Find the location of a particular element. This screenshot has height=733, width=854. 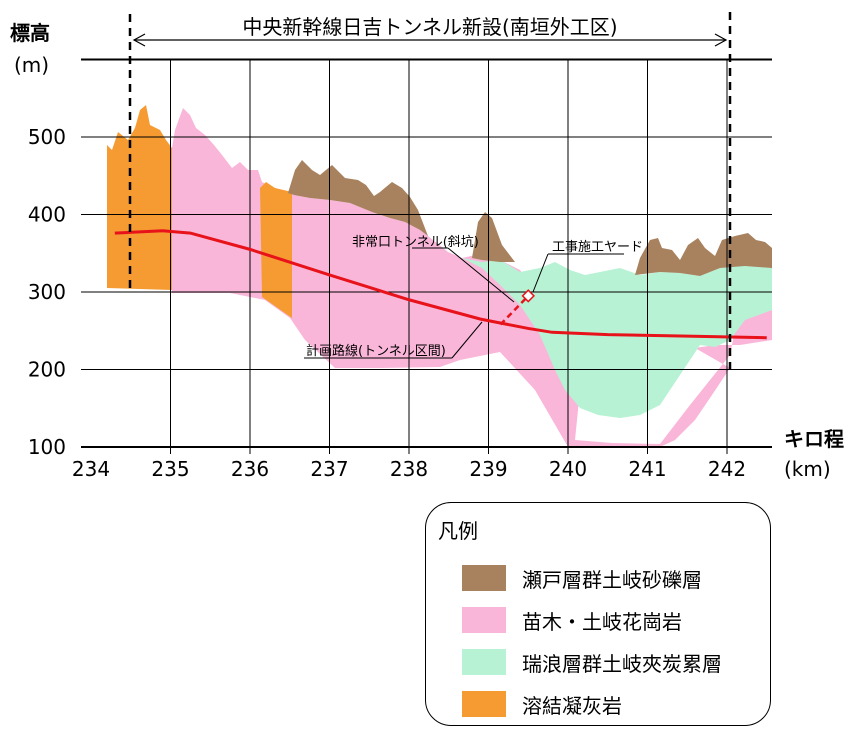

y-tick-label: 100 is located at coordinates (47, 447).